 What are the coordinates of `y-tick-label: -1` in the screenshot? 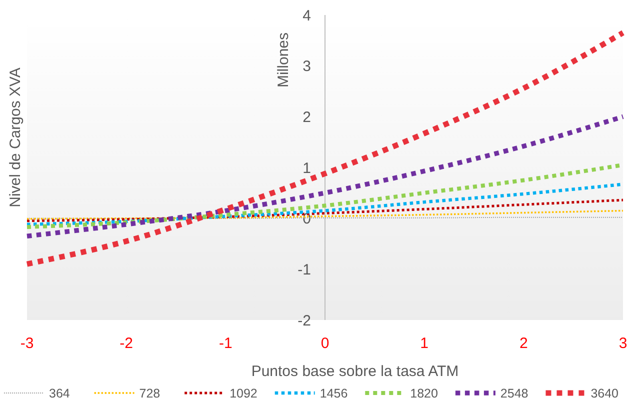 It's located at (304, 269).